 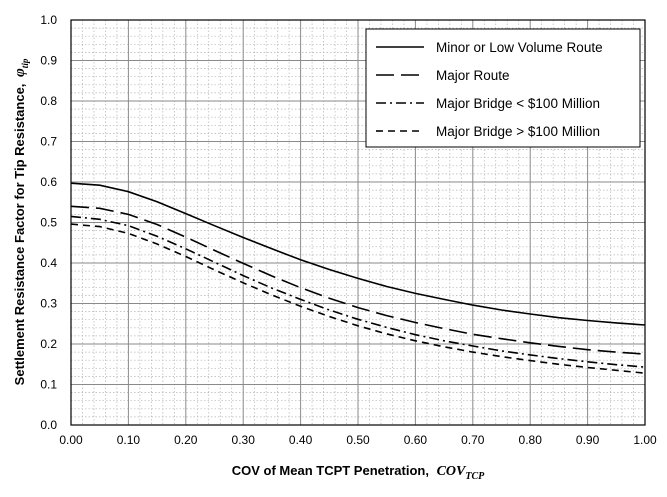 I want to click on legend-box, so click(x=503, y=88).